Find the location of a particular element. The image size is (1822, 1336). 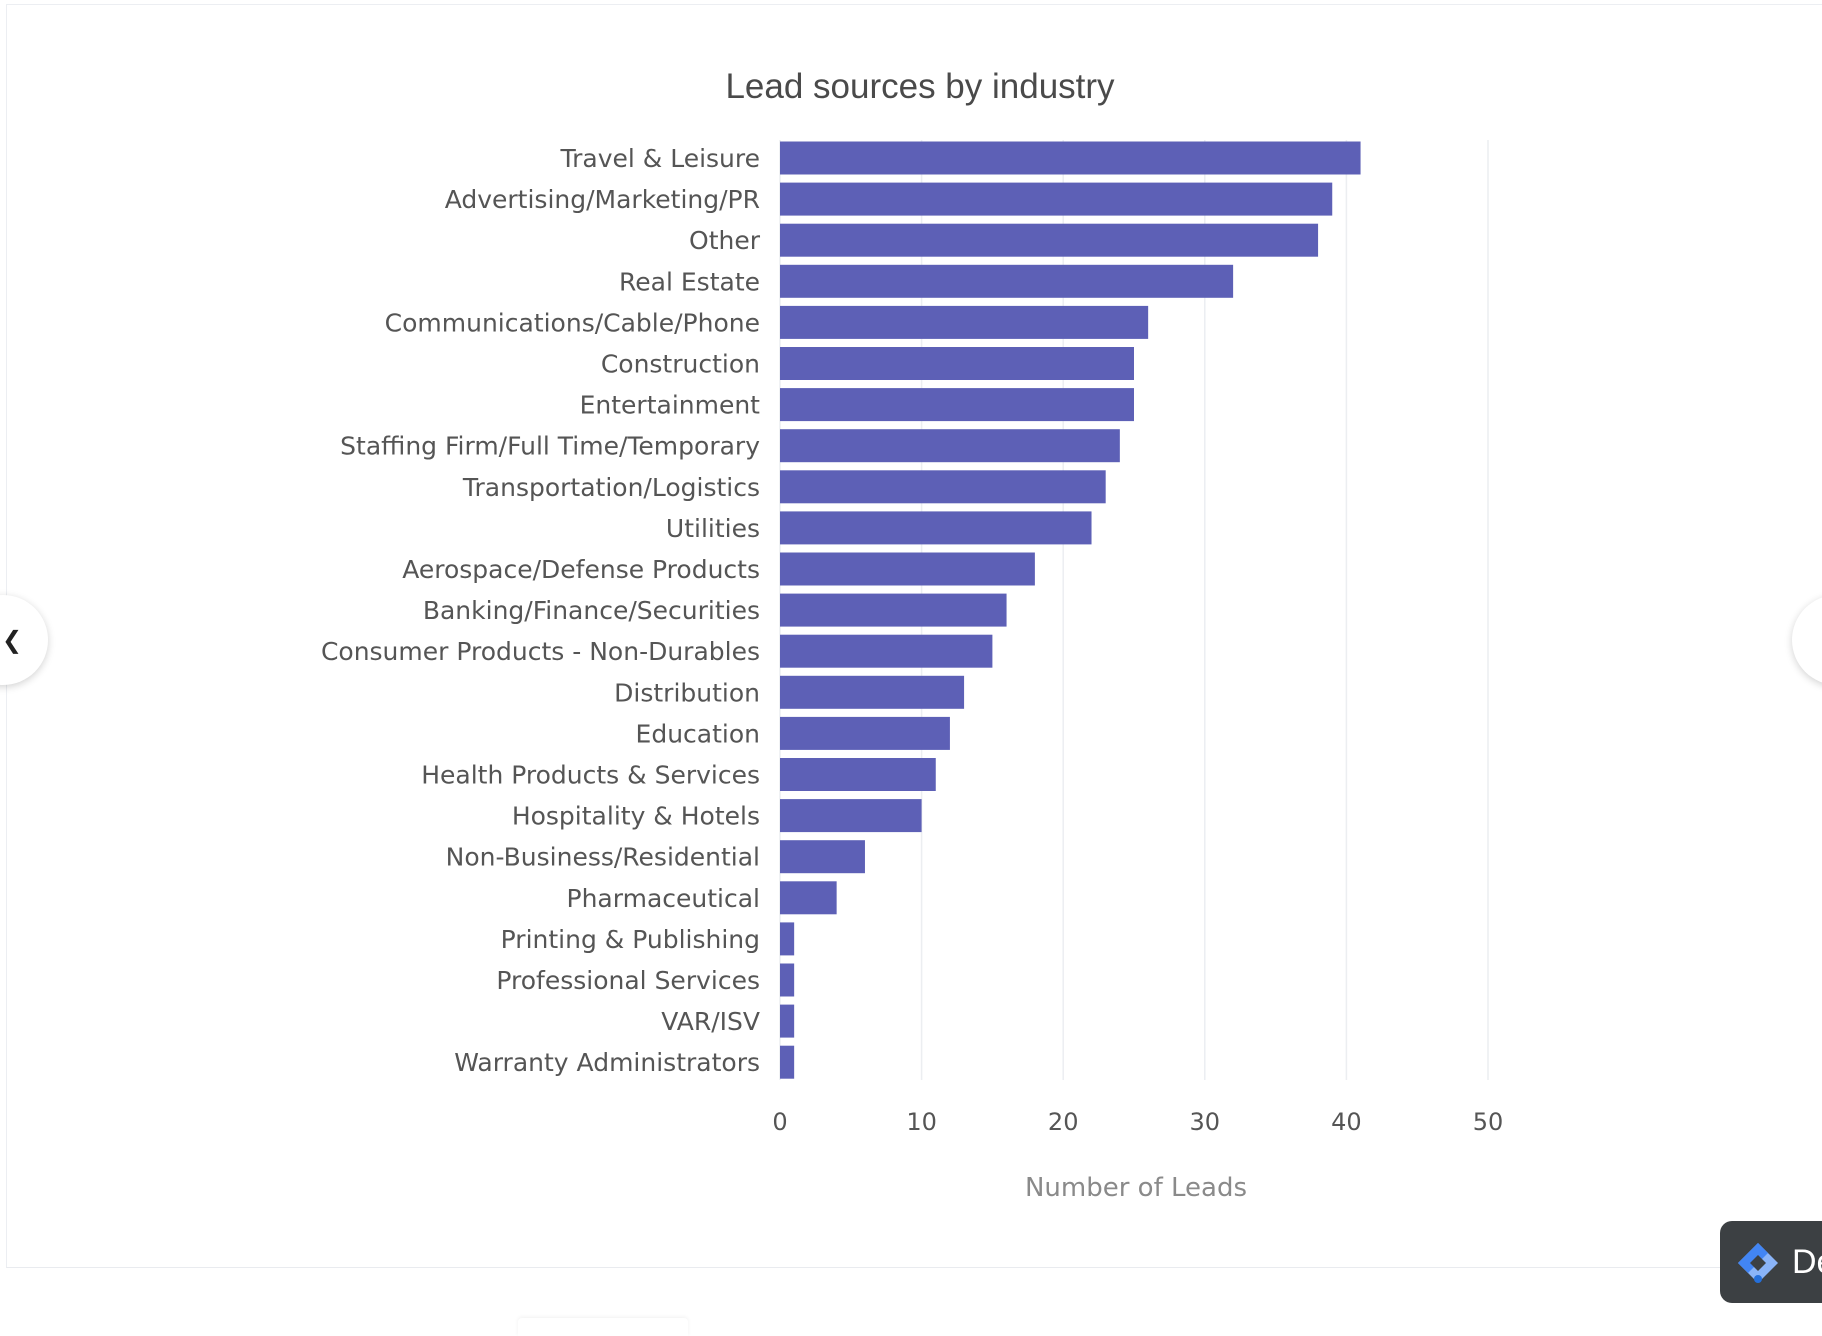

x-tick-label: 10 is located at coordinates (921, 1122).